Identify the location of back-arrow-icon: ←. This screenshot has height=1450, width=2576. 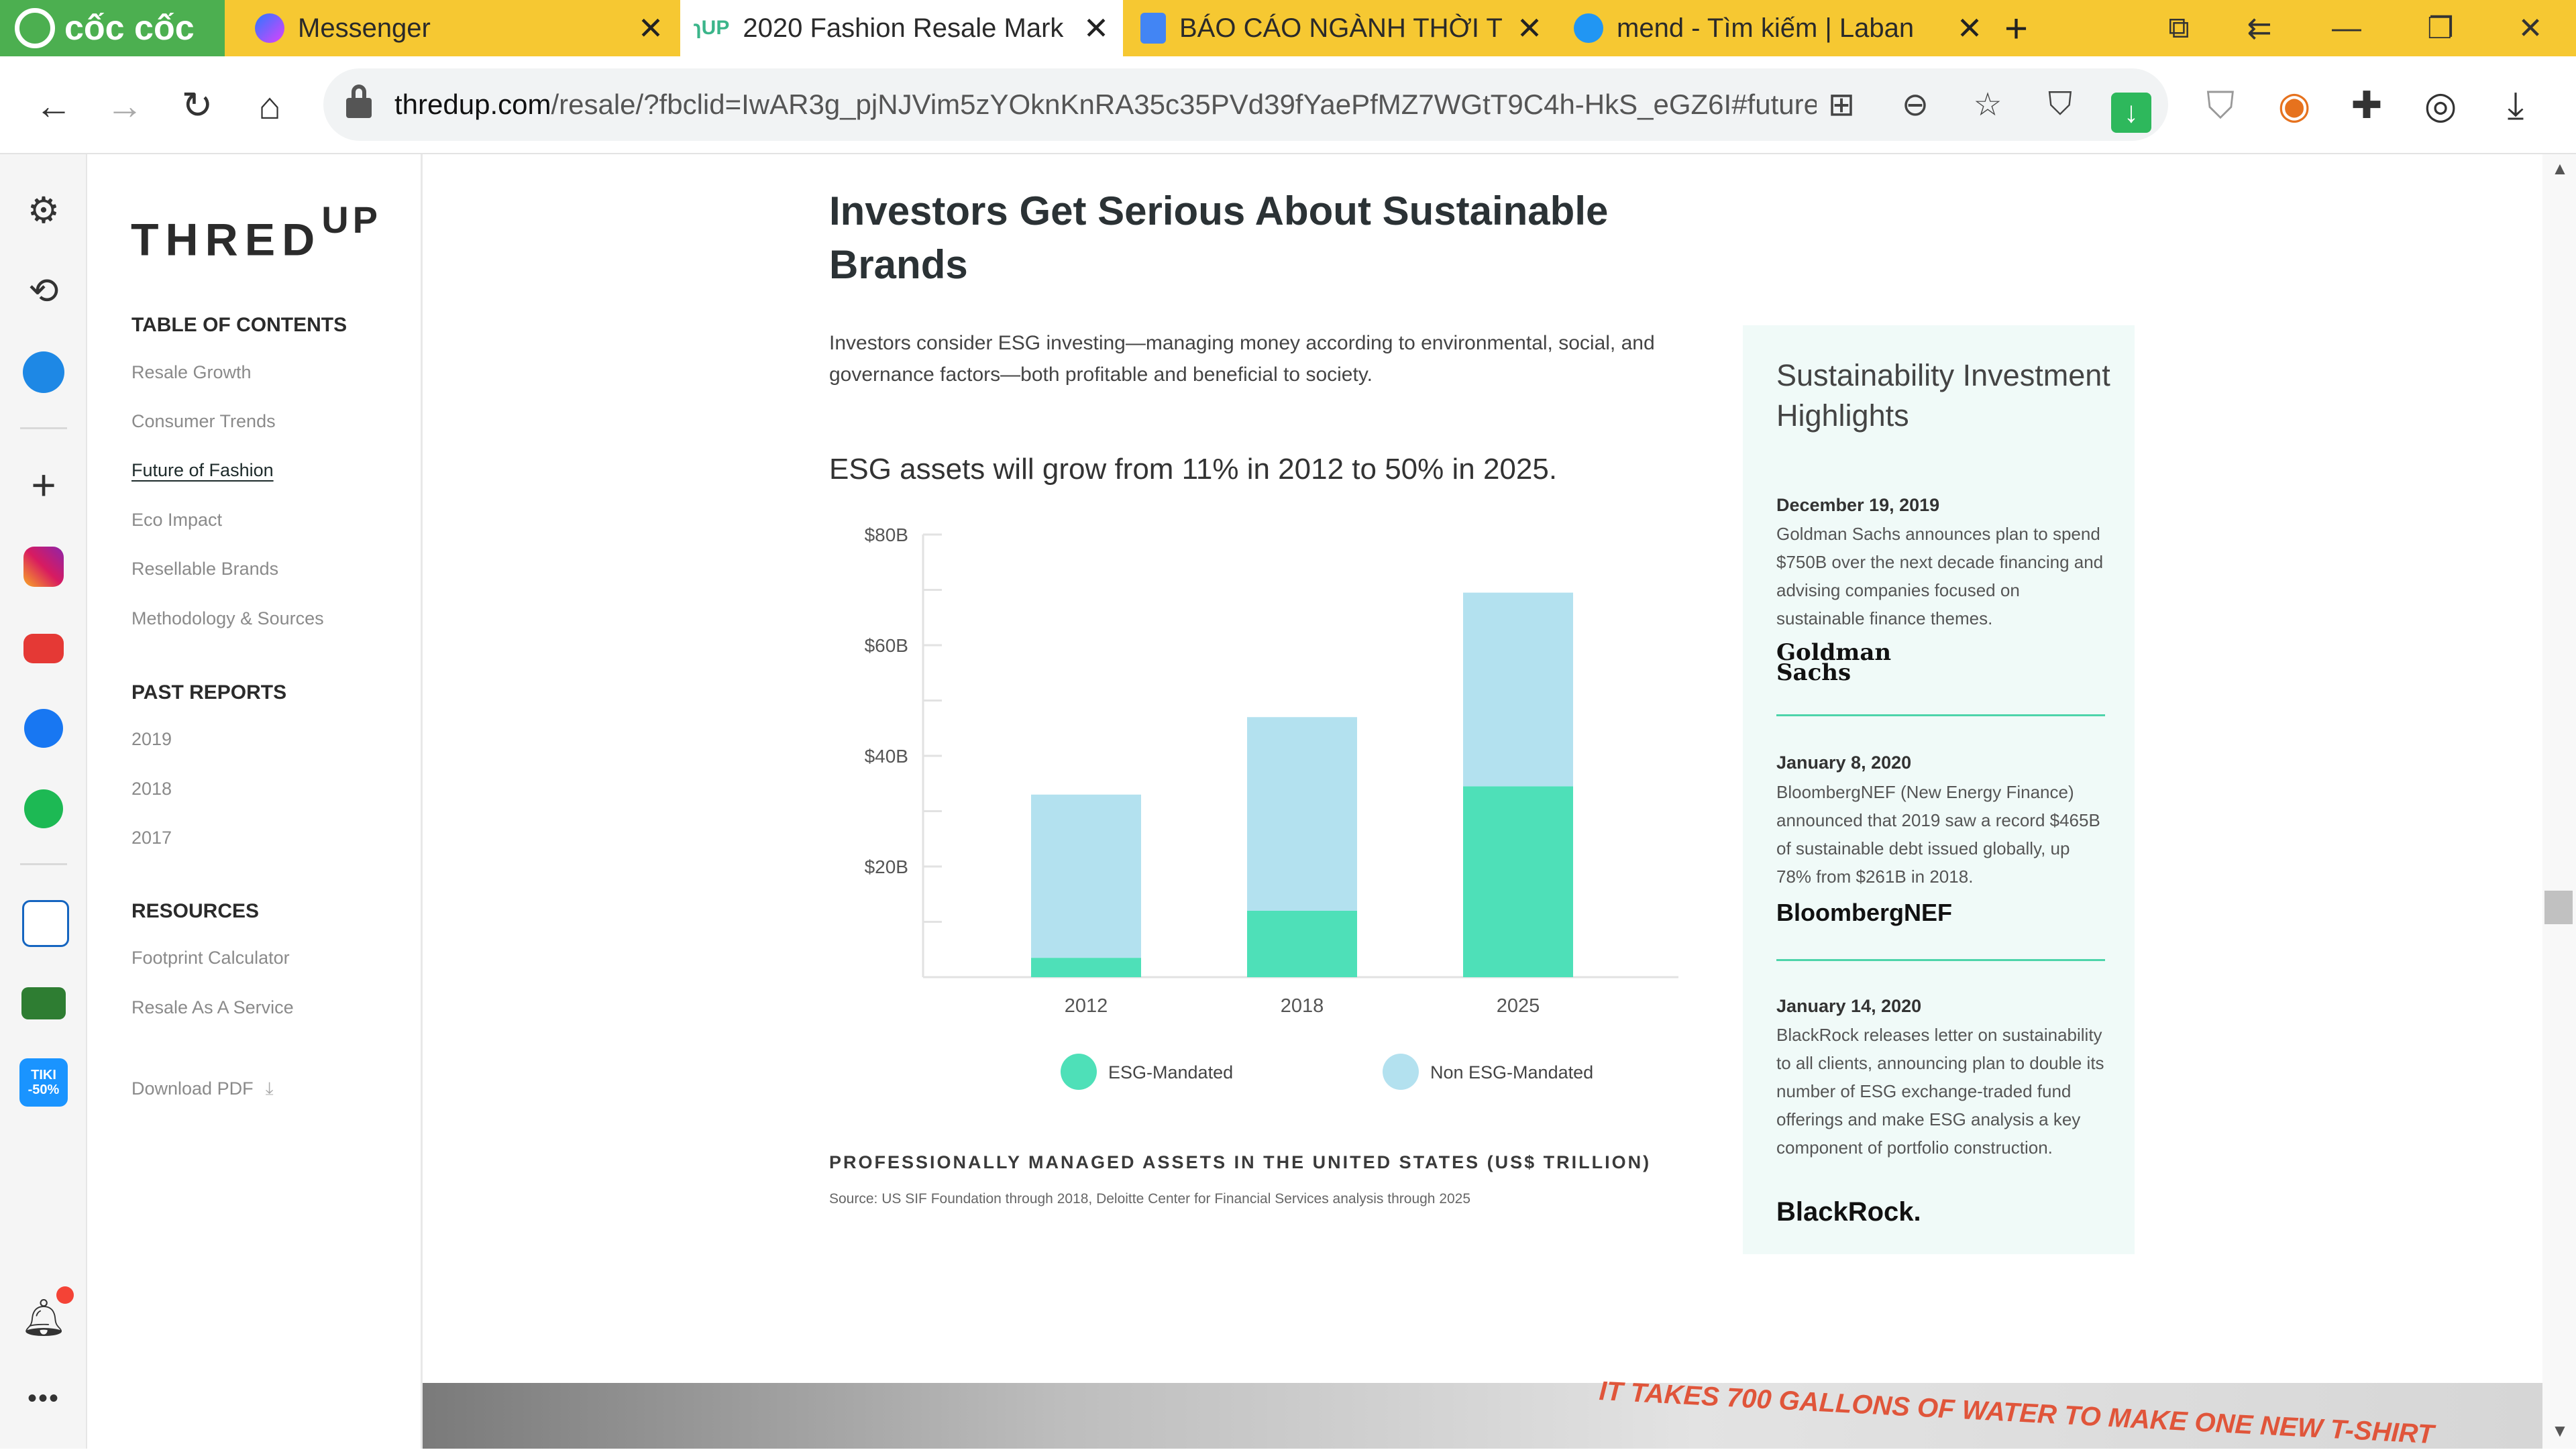
(53, 105).